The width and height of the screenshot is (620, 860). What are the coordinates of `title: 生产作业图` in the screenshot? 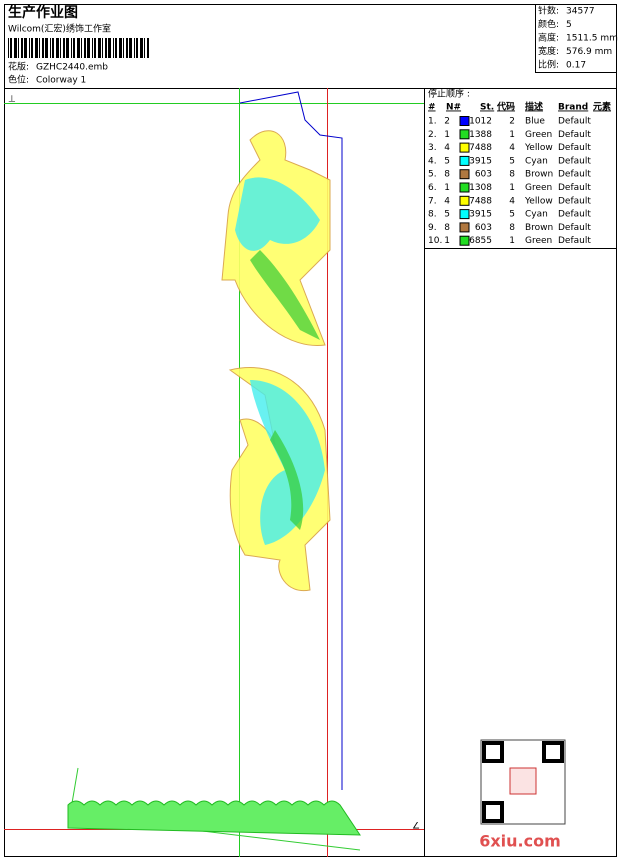 It's located at (43, 12).